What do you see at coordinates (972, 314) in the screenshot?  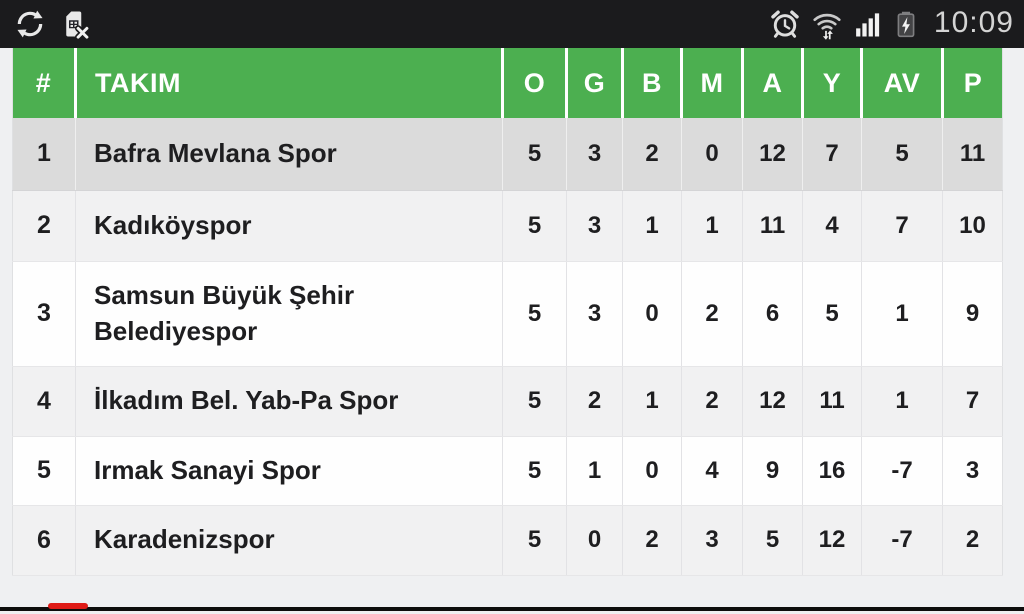 I see `stat-cell-p: 9` at bounding box center [972, 314].